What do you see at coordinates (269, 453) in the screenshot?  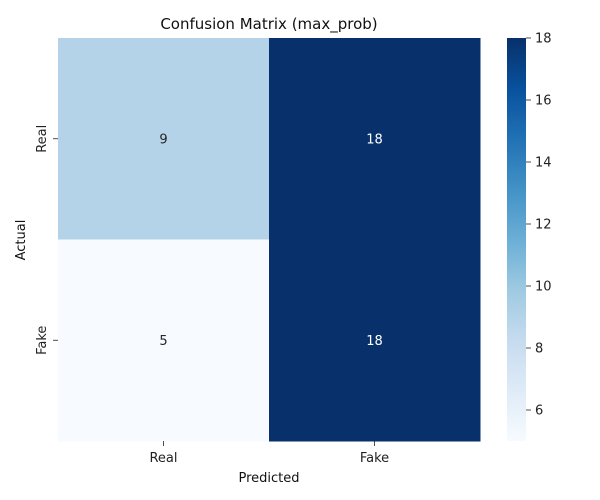 I see `x-axis: Real Fake` at bounding box center [269, 453].